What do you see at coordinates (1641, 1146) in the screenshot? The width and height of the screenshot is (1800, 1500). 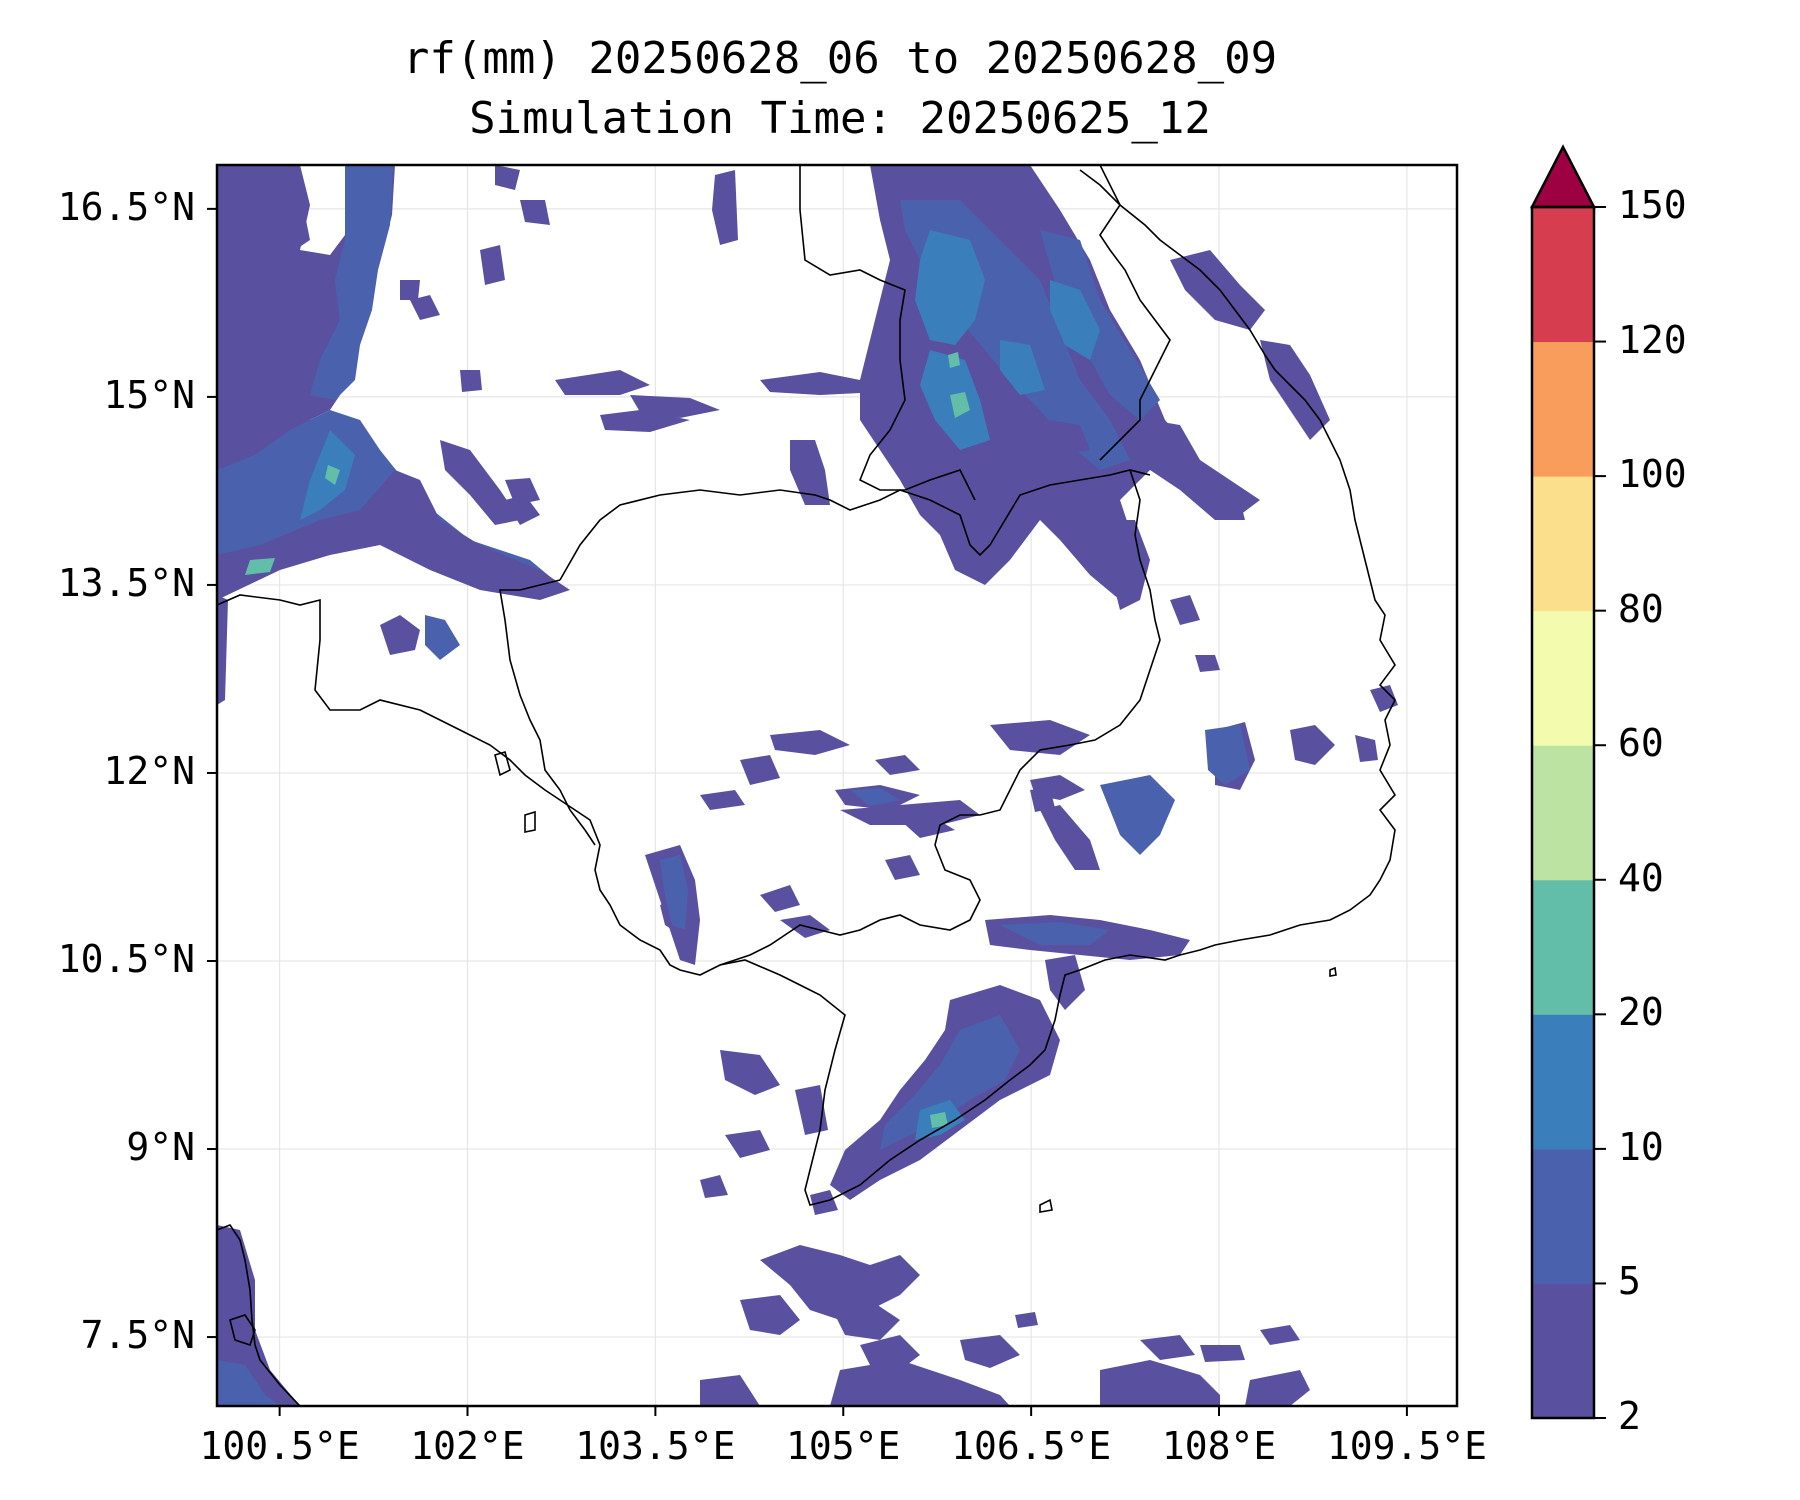 I see `colorbar-label: 10` at bounding box center [1641, 1146].